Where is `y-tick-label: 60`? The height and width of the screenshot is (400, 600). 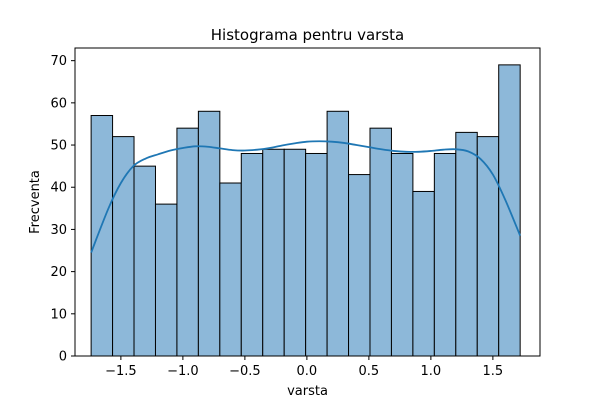
y-tick-label: 60 is located at coordinates (58, 103).